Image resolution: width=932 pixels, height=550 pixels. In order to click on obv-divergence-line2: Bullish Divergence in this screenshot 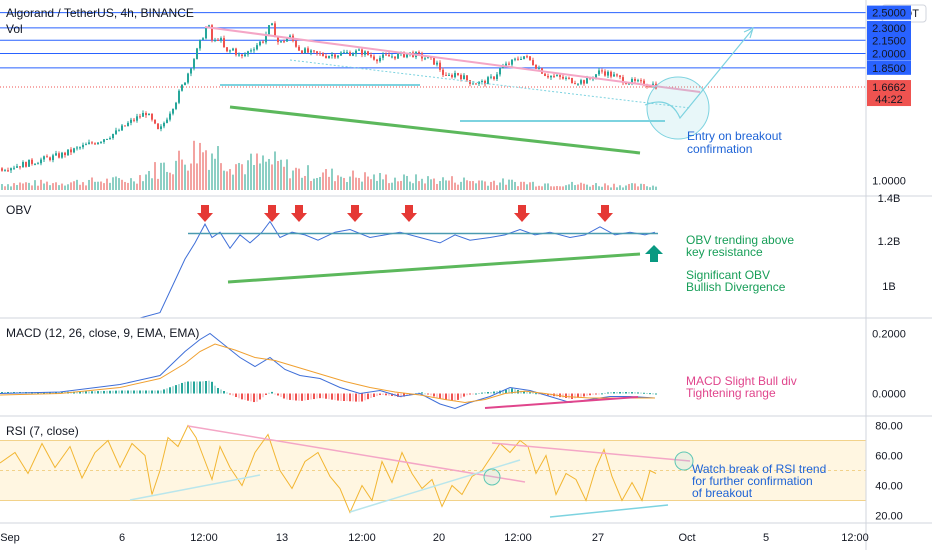, I will do `click(736, 287)`.